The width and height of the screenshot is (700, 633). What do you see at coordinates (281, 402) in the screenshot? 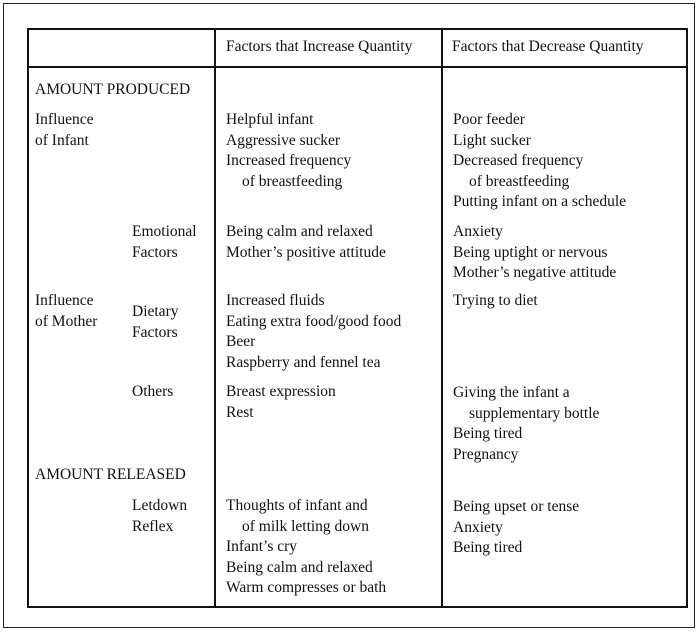
I see `others-increase-list: Breast expression Rest` at bounding box center [281, 402].